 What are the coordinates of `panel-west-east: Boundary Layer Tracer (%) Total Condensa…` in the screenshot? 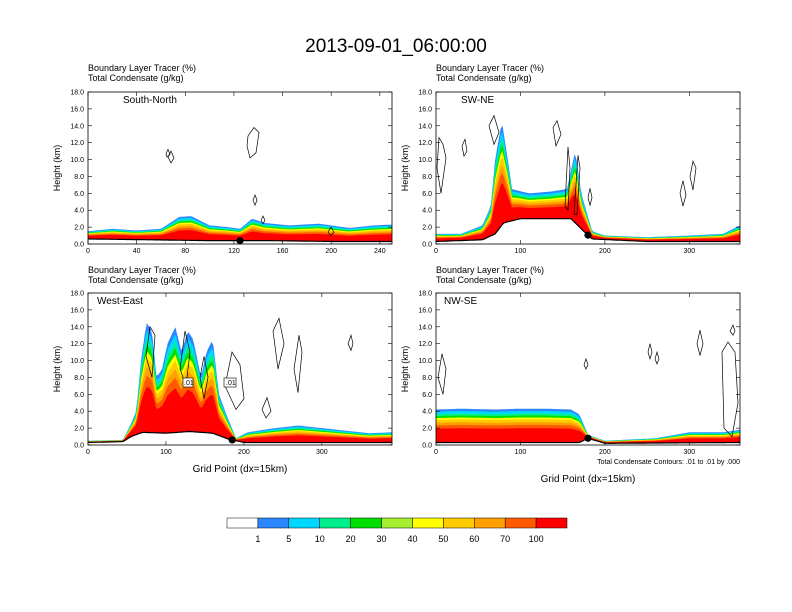 It's located at (222, 370).